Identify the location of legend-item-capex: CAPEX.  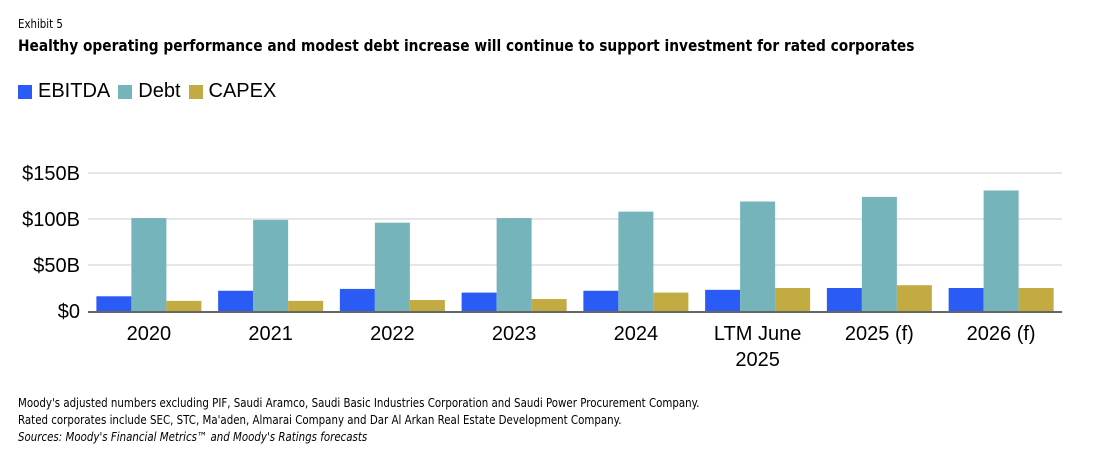
(232, 91).